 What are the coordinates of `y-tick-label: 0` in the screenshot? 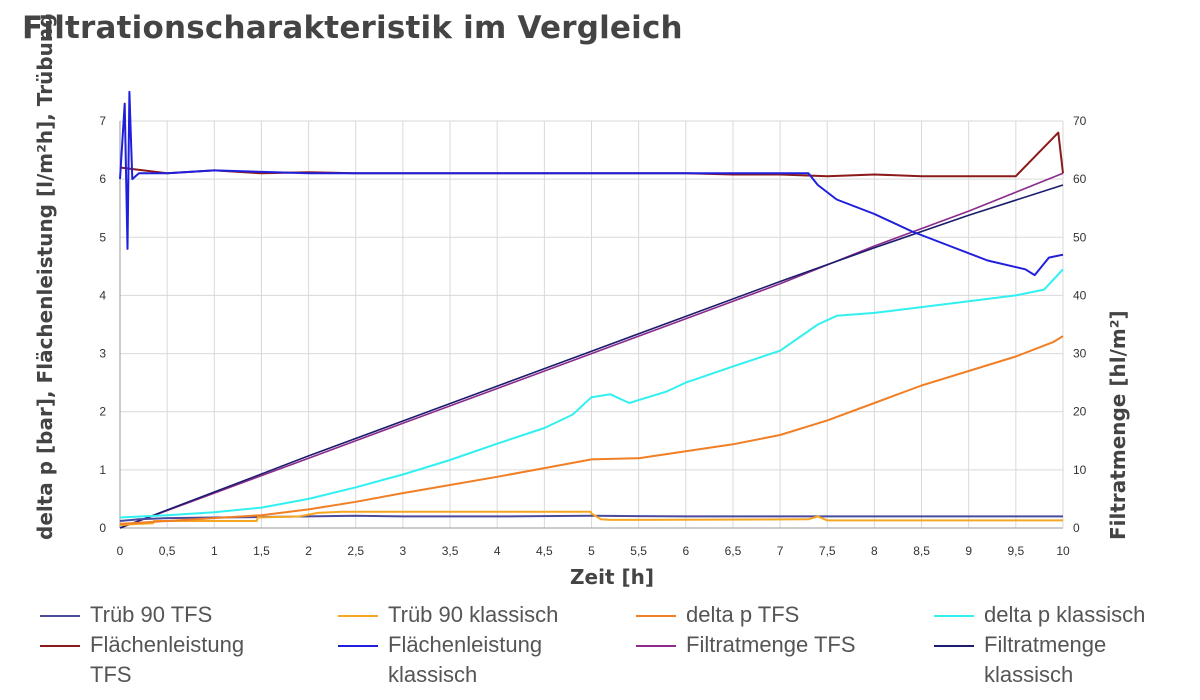 It's located at (102, 528).